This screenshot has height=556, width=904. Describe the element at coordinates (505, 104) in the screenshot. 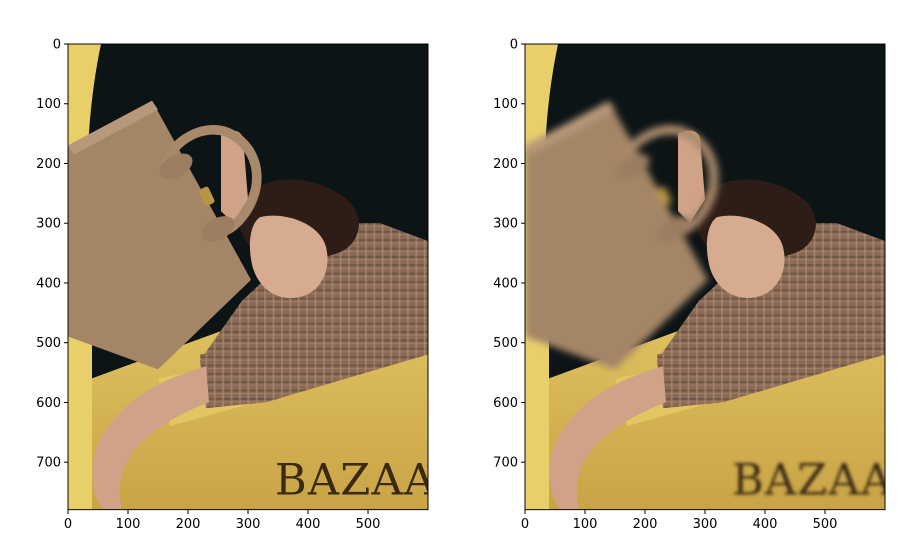

I see `right-y-tick-label: 100` at that location.